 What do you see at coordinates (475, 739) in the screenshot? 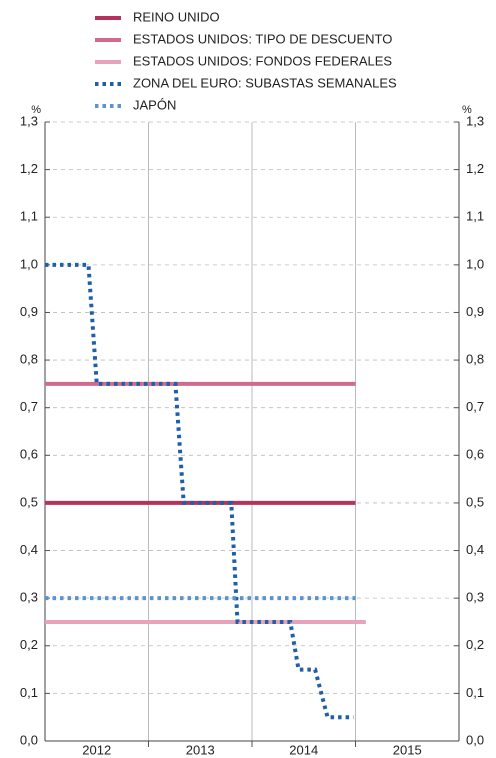
I see `y-tick-label-right: 0,0` at bounding box center [475, 739].